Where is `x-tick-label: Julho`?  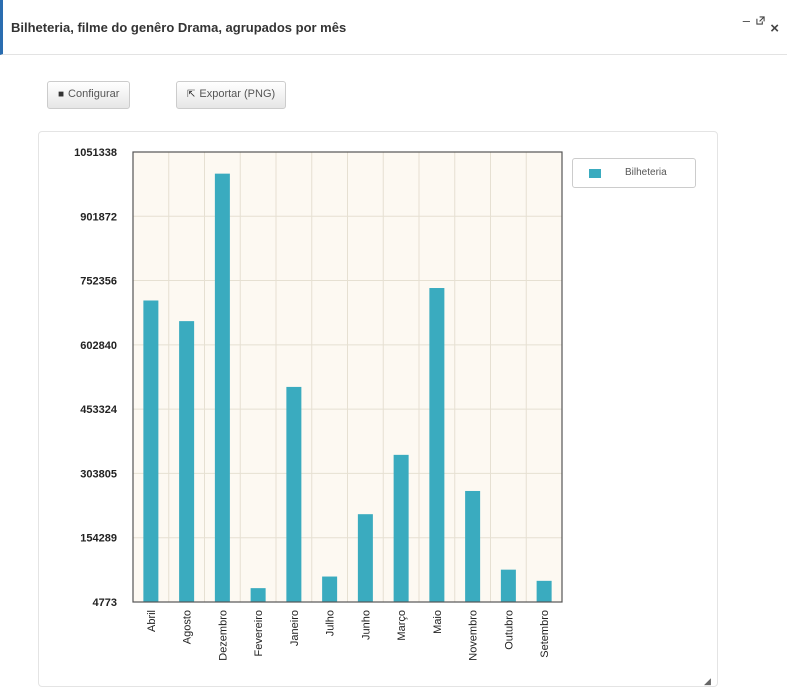 x-tick-label: Julho is located at coordinates (331, 623).